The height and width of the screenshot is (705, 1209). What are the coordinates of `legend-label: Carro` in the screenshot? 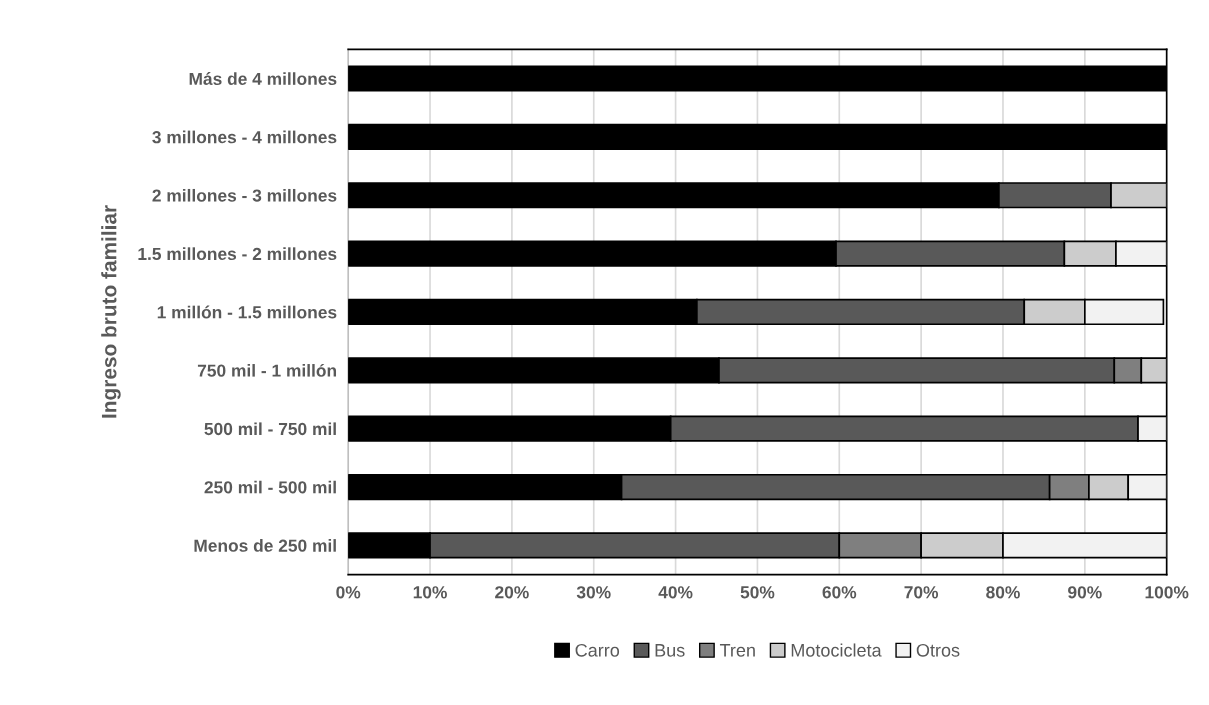 It's located at (597, 650).